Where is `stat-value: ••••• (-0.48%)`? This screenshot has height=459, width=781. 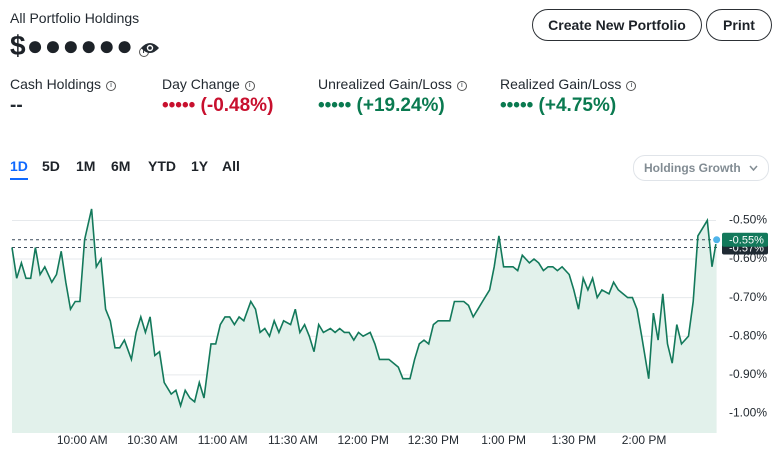
stat-value: ••••• (-0.48%) is located at coordinates (217, 106).